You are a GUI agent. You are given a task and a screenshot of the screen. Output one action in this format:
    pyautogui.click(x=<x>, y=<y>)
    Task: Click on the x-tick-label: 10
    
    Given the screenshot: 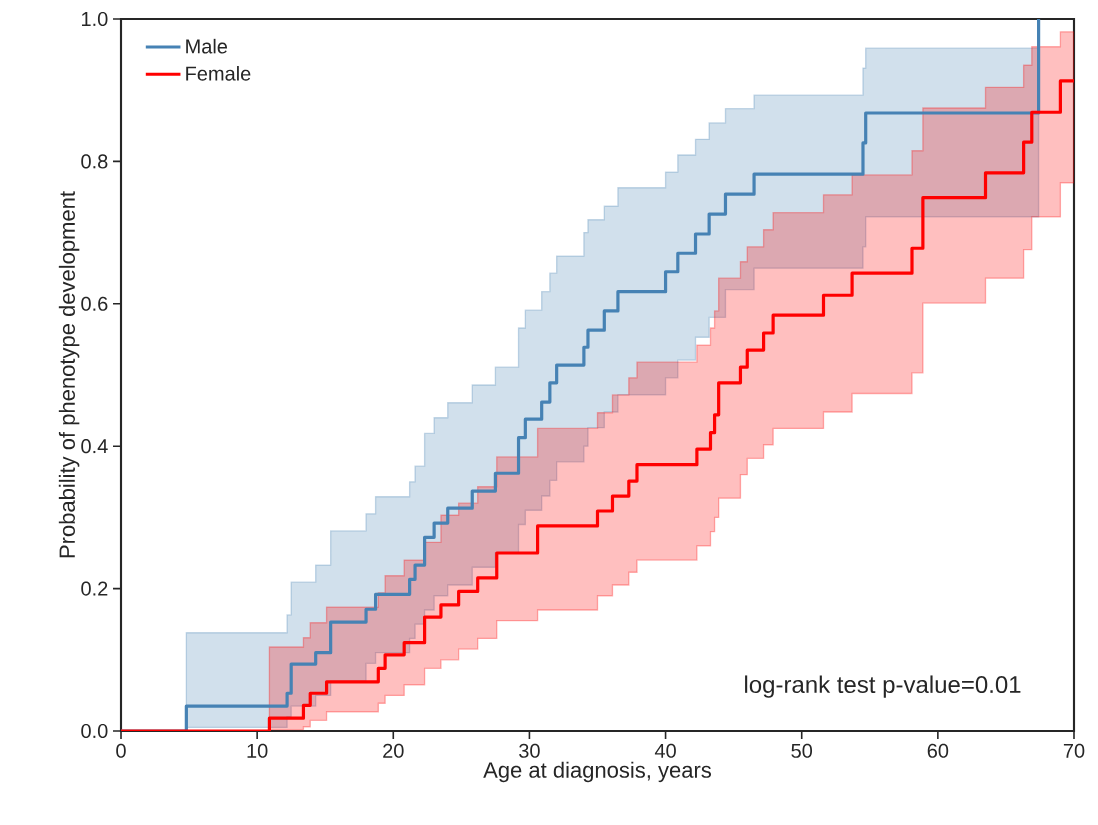 What is the action you would take?
    pyautogui.click(x=257, y=750)
    